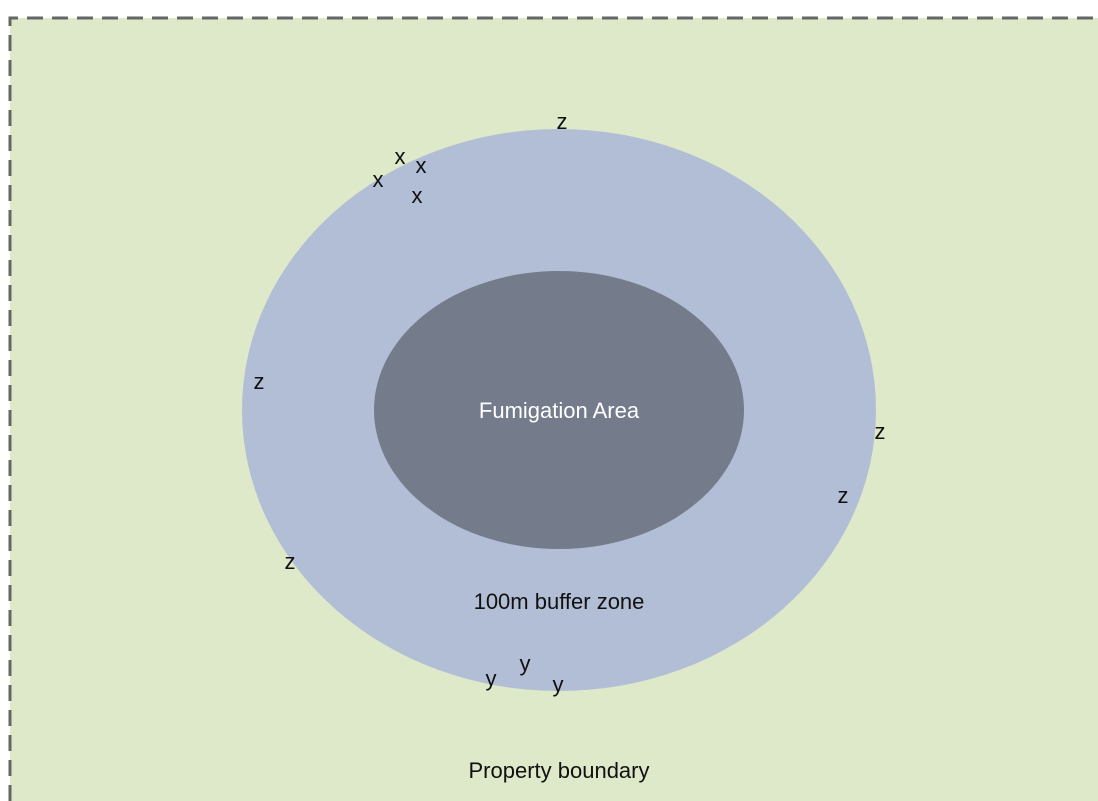 This screenshot has height=801, width=1098. Describe the element at coordinates (559, 601) in the screenshot. I see `buffer-label: 100m buffer zone` at that location.